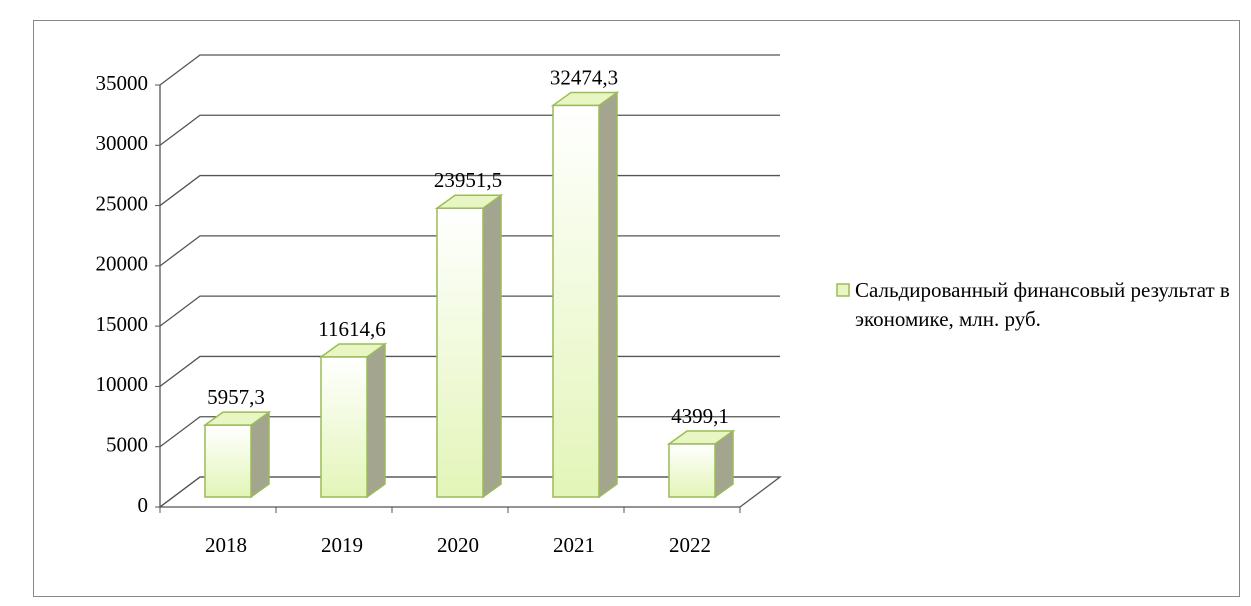 The width and height of the screenshot is (1251, 606). Describe the element at coordinates (843, 290) in the screenshot. I see `legend-swatch` at that location.